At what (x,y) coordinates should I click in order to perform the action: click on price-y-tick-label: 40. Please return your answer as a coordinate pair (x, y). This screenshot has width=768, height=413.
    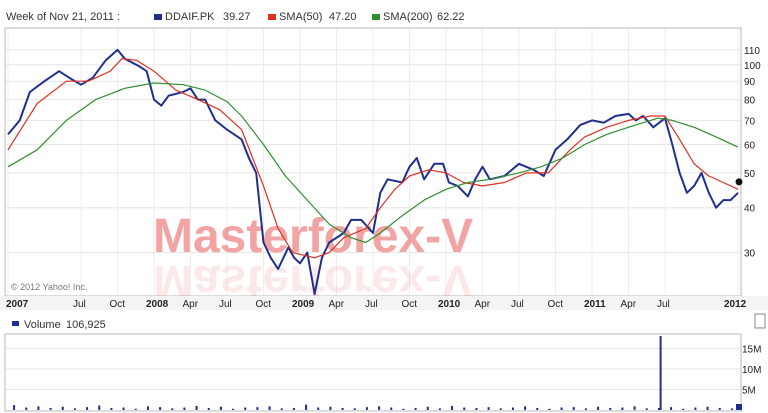
    Looking at the image, I should click on (750, 209).